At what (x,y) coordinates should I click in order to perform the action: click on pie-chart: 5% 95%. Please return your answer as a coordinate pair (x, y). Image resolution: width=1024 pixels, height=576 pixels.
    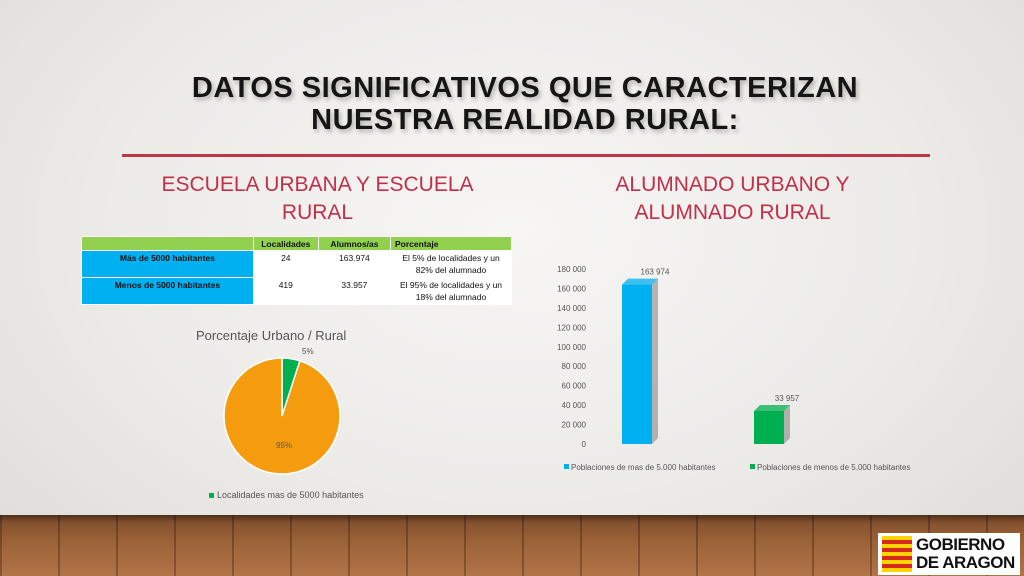
    Looking at the image, I should click on (282, 411).